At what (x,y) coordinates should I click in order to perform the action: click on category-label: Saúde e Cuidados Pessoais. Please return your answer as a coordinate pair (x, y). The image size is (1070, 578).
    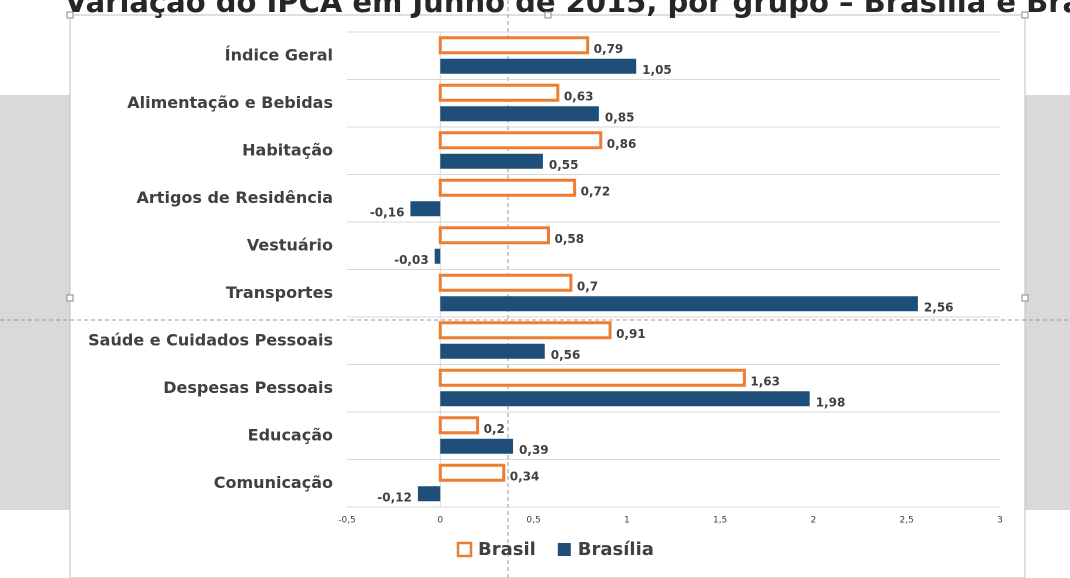
    Looking at the image, I should click on (210, 339).